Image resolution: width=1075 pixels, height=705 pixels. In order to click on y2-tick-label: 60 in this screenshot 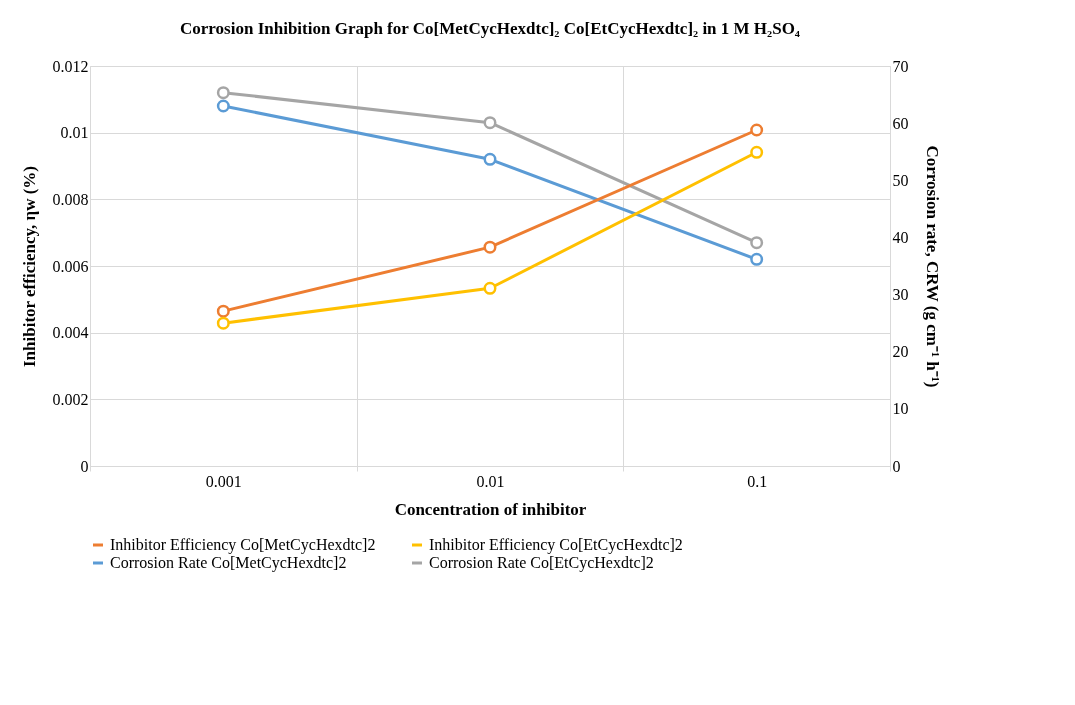, I will do `click(900, 123)`.